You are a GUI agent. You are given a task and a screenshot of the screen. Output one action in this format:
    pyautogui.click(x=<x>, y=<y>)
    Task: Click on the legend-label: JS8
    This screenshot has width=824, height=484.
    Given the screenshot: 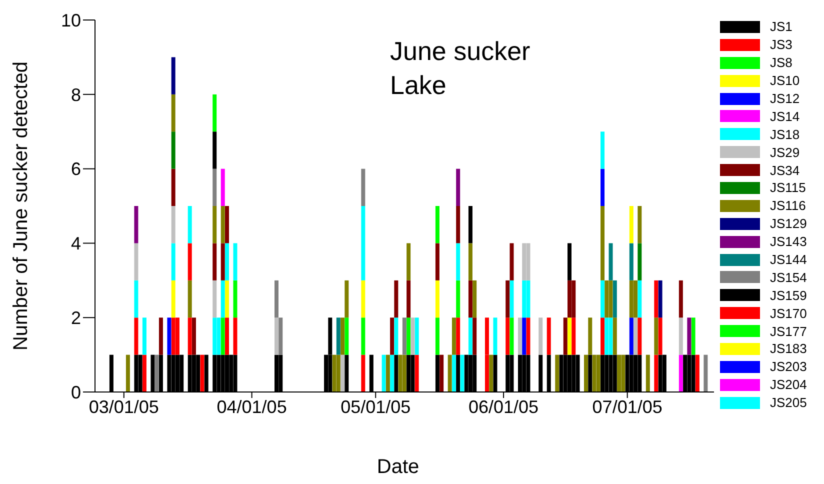 What is the action you would take?
    pyautogui.click(x=781, y=62)
    